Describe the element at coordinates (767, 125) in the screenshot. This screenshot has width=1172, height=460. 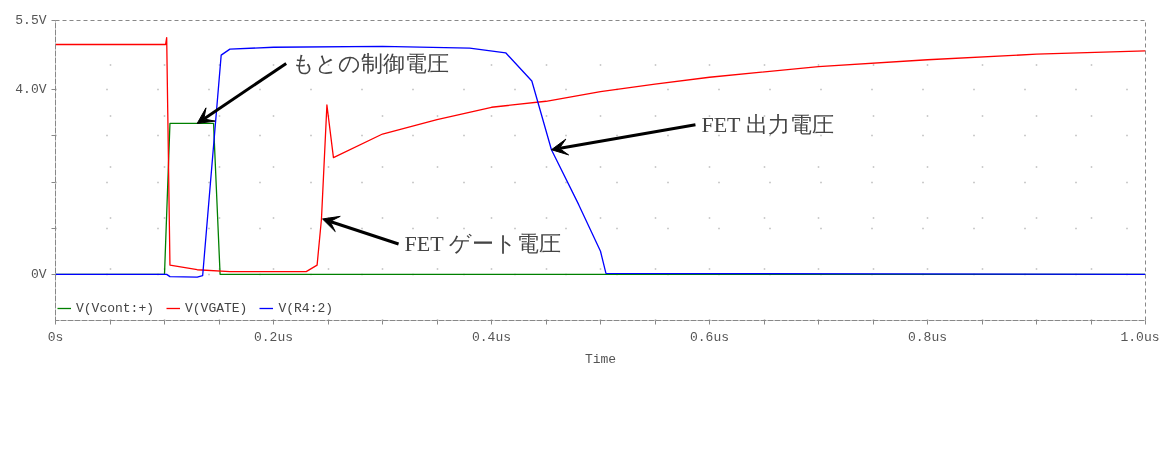
I see `annotation: FET 出力電圧` at that location.